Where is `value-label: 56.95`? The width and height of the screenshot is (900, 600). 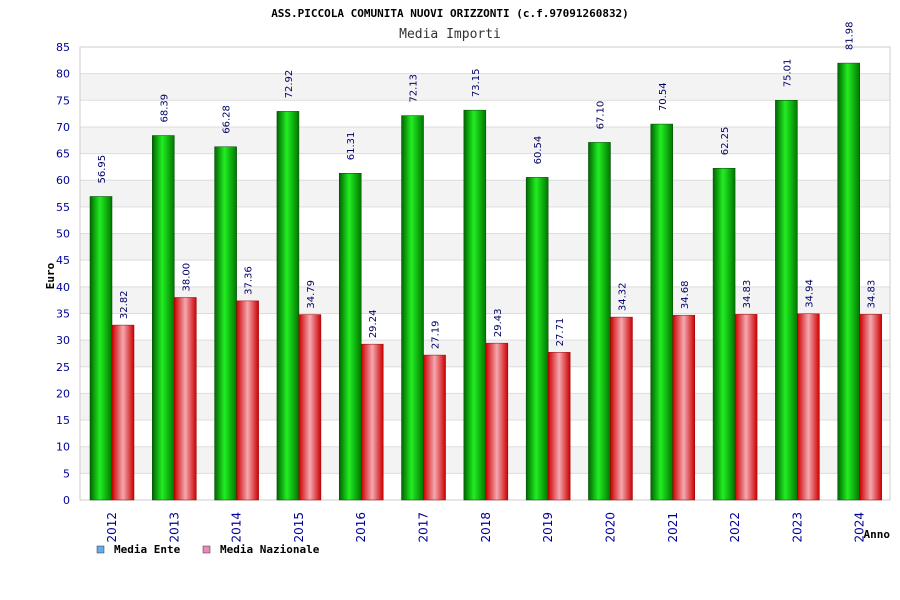 value-label: 56.95 is located at coordinates (102, 169).